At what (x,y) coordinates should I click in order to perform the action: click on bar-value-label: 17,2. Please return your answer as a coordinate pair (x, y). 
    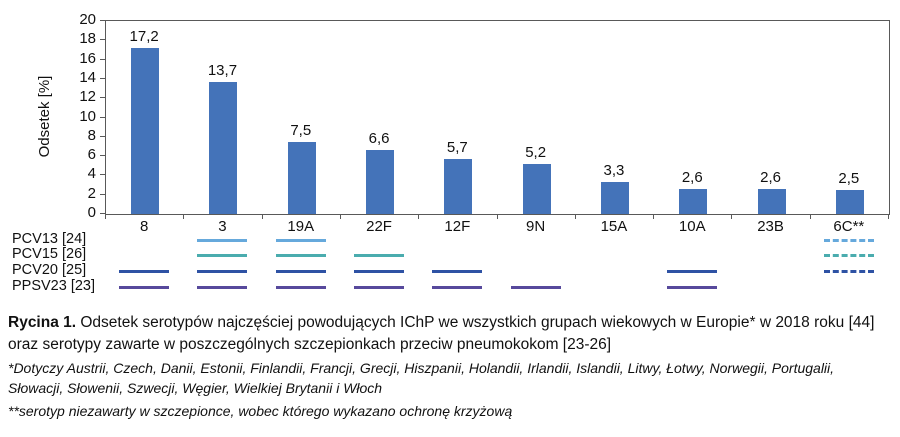
    Looking at the image, I should click on (144, 37).